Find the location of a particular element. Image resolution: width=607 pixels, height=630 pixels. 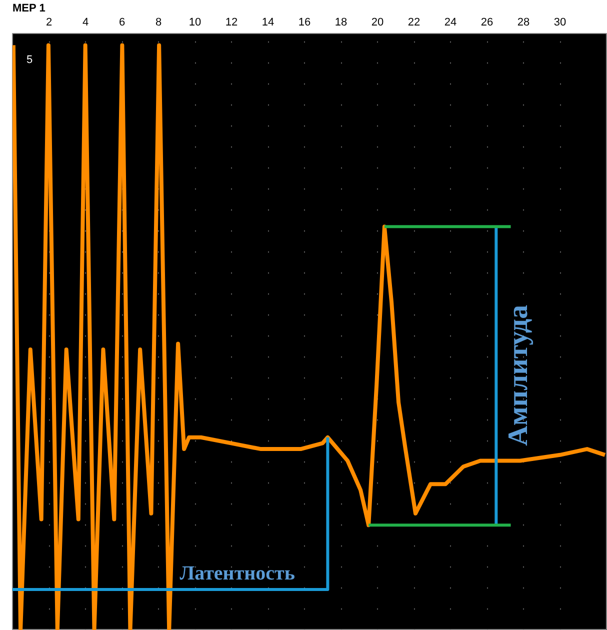

annotation: Амплитуда is located at coordinates (518, 375).